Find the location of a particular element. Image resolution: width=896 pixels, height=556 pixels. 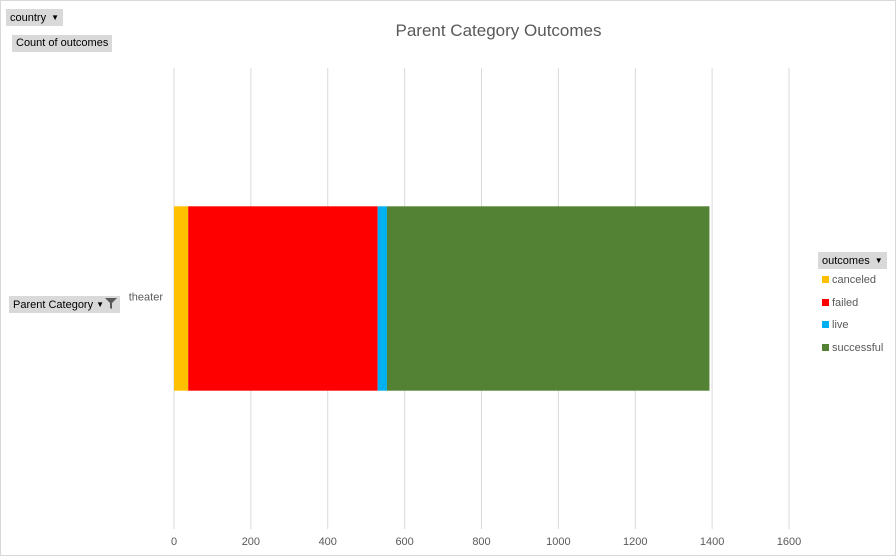

filter-icon is located at coordinates (111, 303).